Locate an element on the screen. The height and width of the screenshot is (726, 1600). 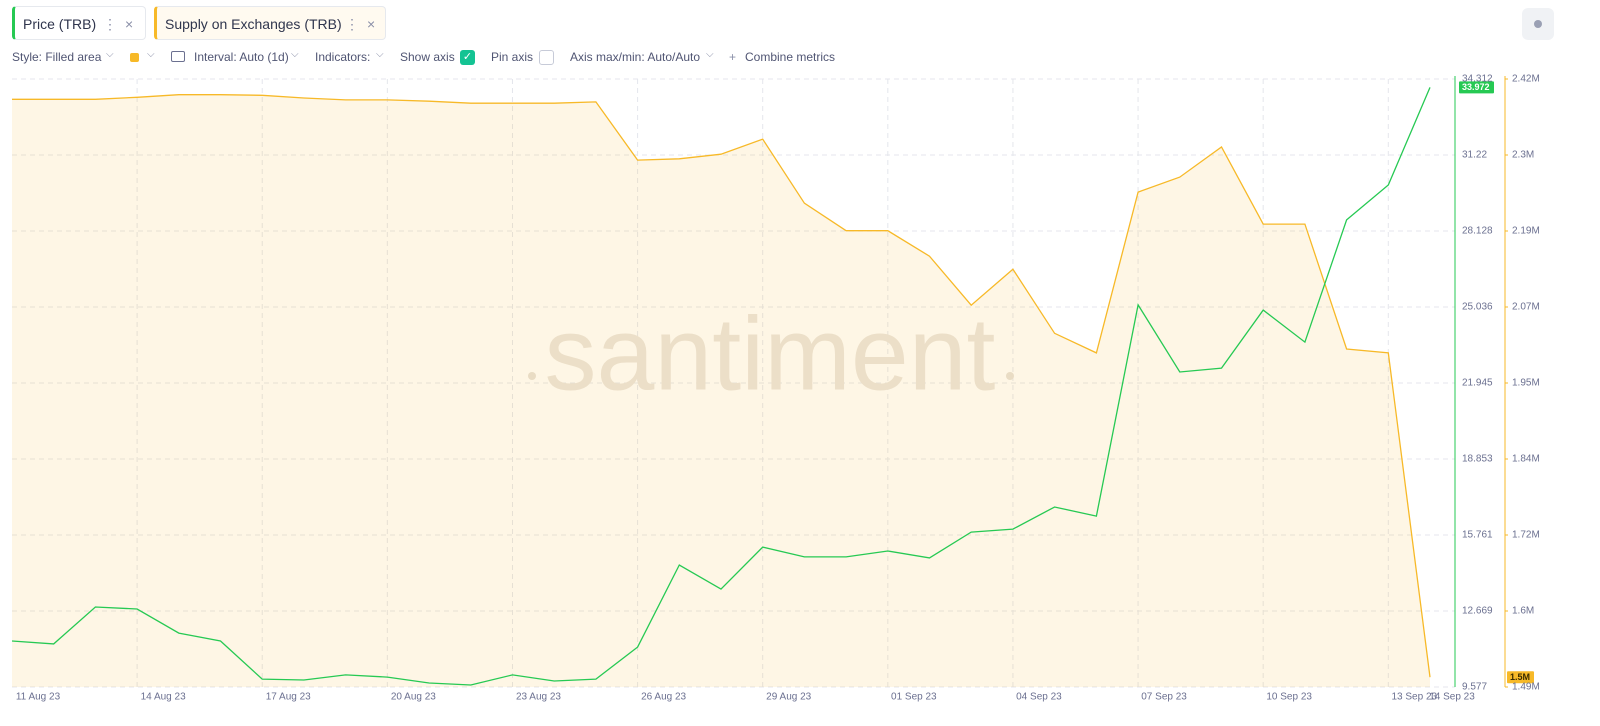
metric-tab: Supply on Exchanges (TRB) ⋮ × is located at coordinates (270, 23).